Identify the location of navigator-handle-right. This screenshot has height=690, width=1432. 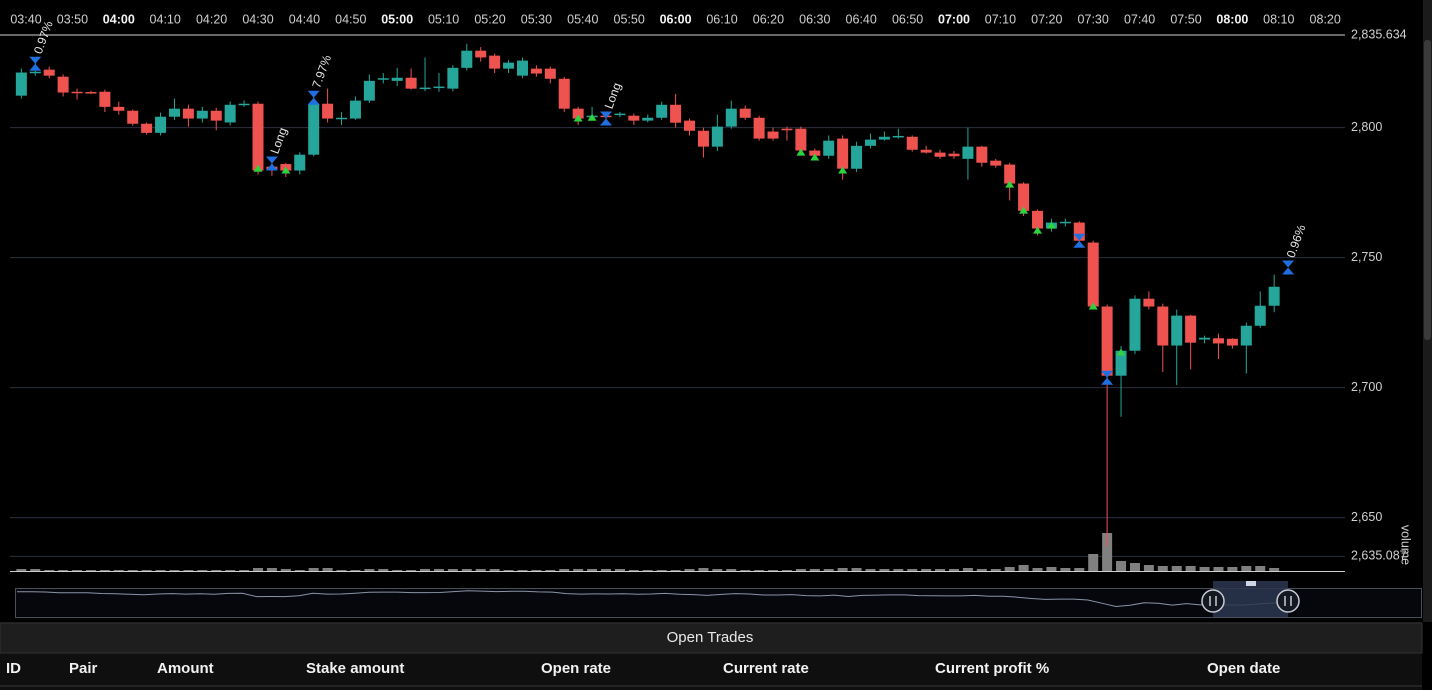
(1288, 601).